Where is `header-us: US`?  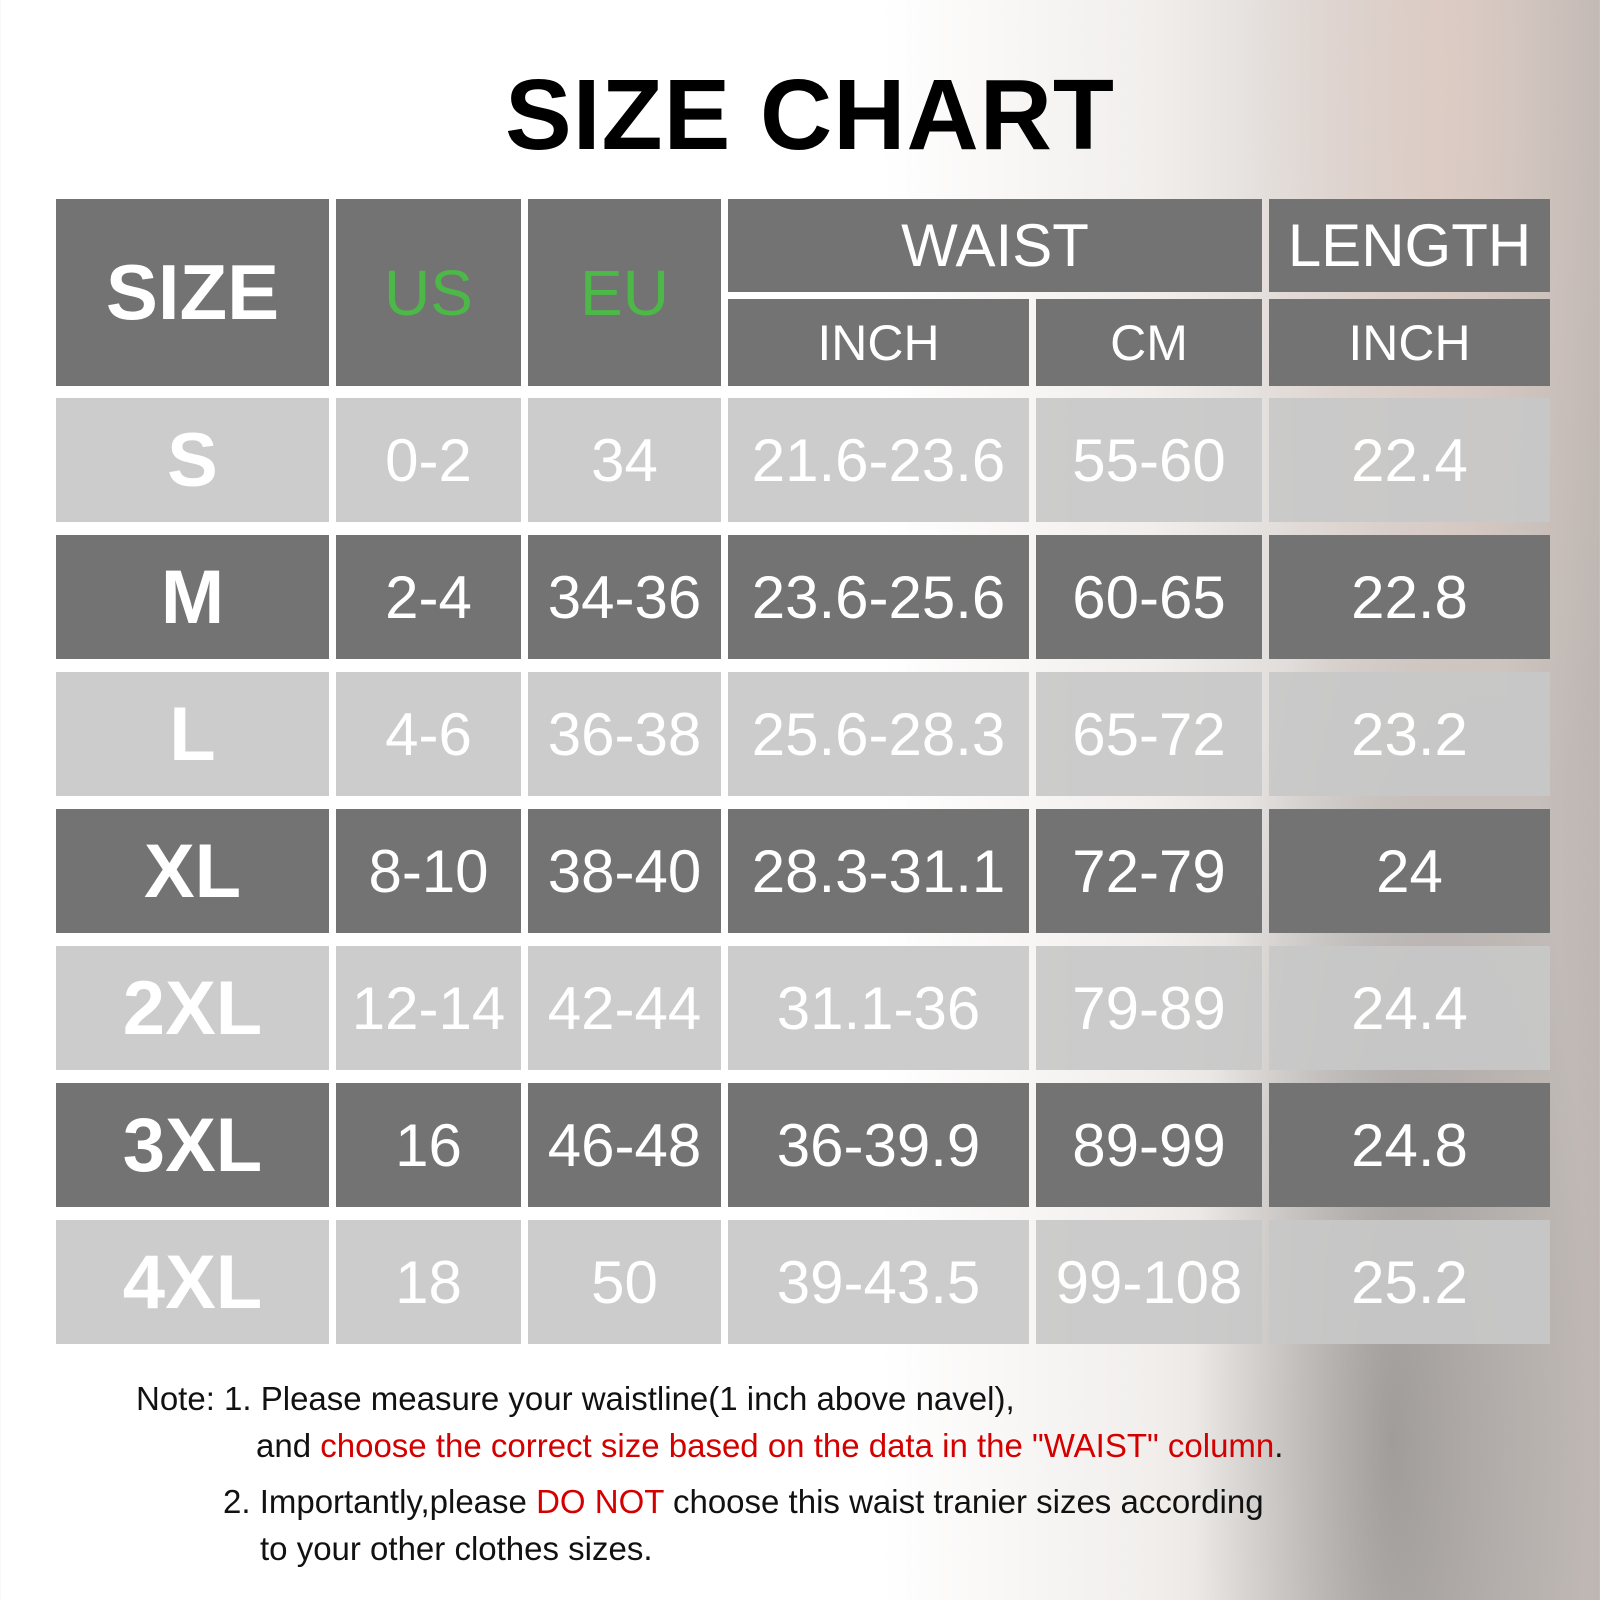
header-us: US is located at coordinates (428, 292).